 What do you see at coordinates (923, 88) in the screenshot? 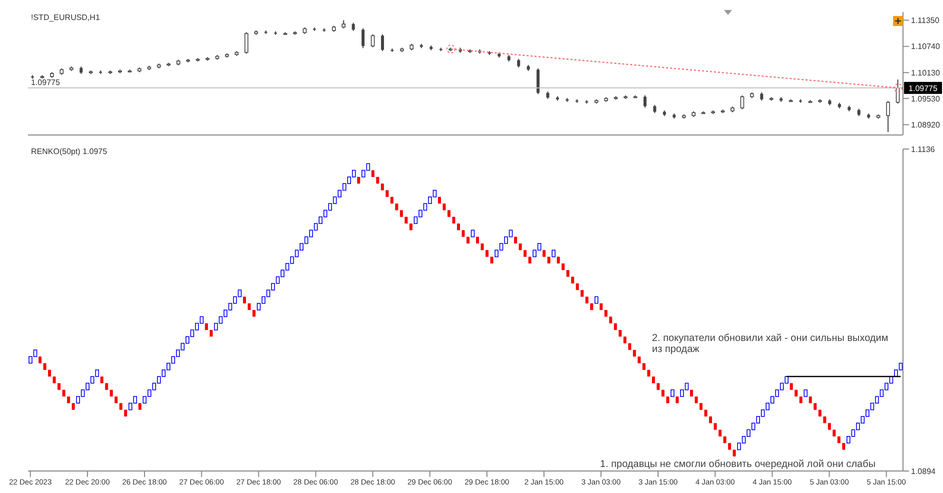
I see `text: 1.09775` at bounding box center [923, 88].